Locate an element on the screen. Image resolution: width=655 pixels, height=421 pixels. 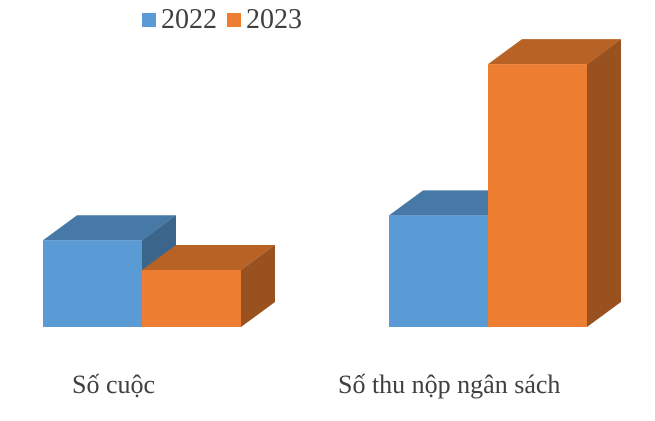
legend-item-2023: 2023 is located at coordinates (264, 20).